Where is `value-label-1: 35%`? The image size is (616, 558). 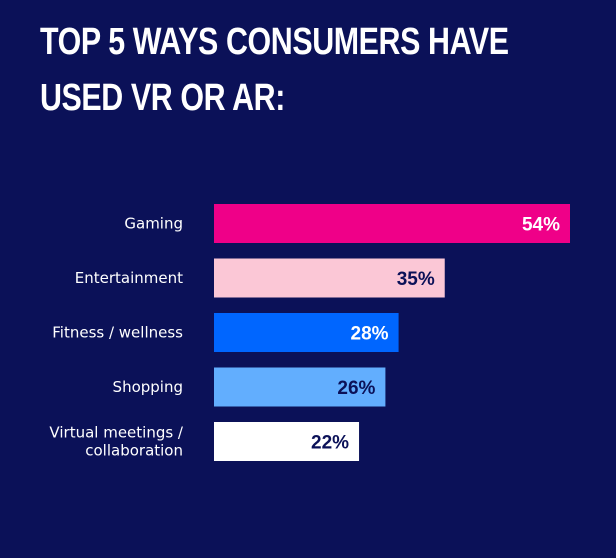 value-label-1: 35% is located at coordinates (416, 279).